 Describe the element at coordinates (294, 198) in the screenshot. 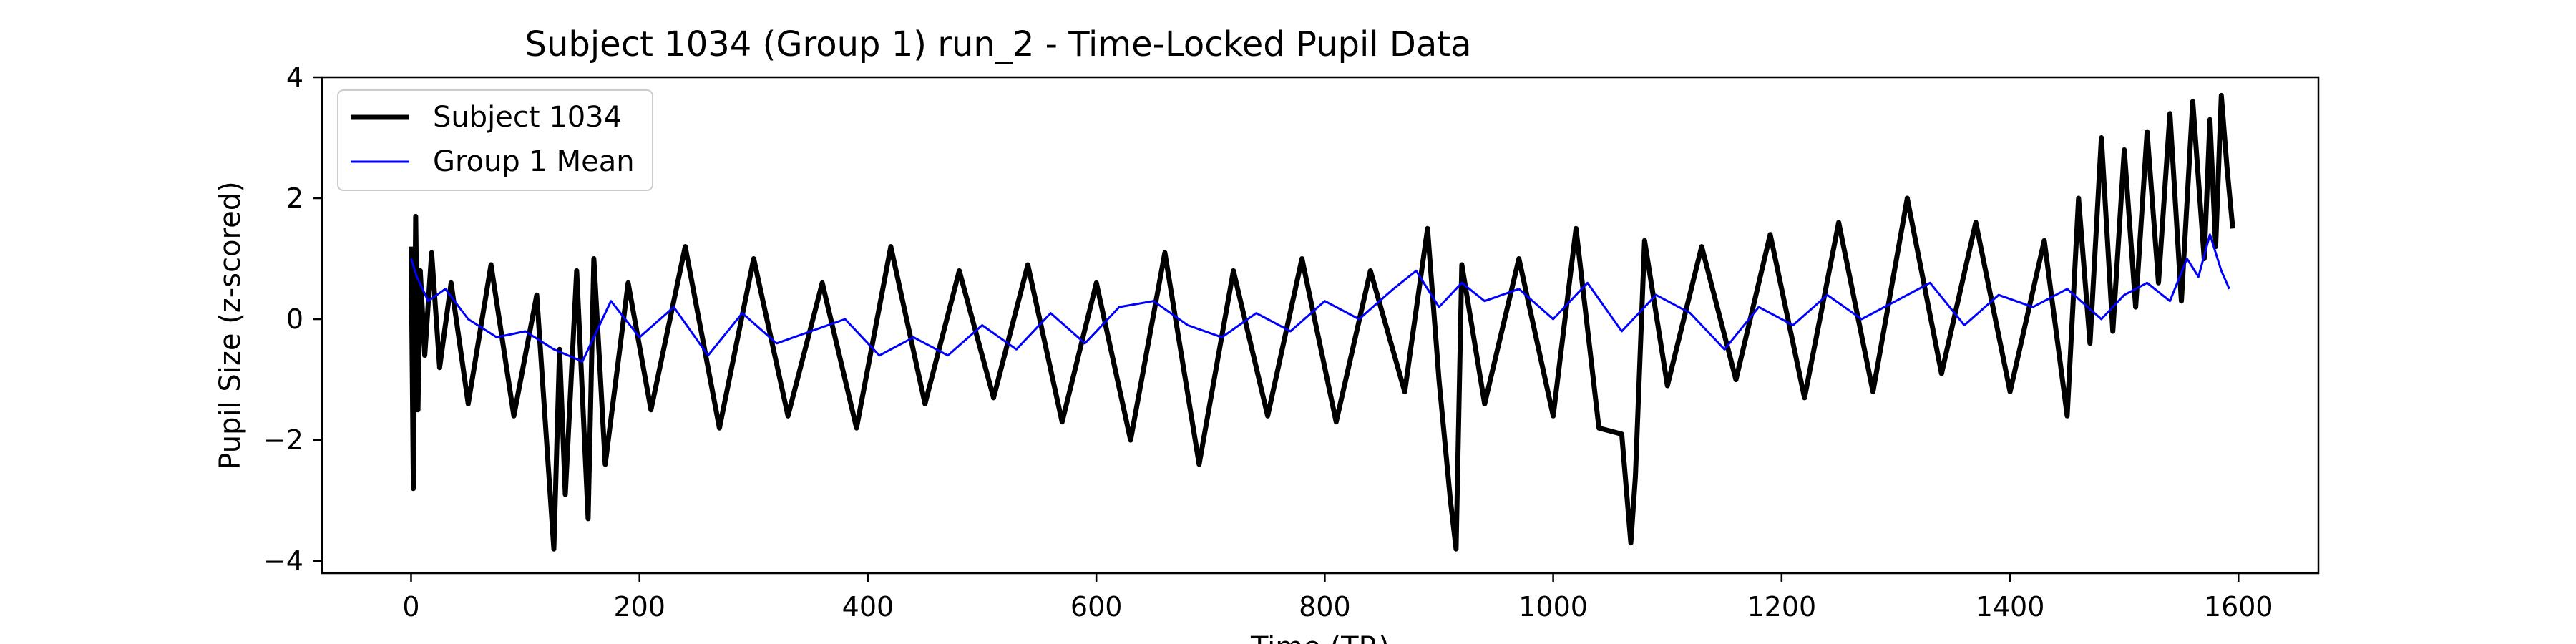

I see `y-tick-label: 2` at that location.